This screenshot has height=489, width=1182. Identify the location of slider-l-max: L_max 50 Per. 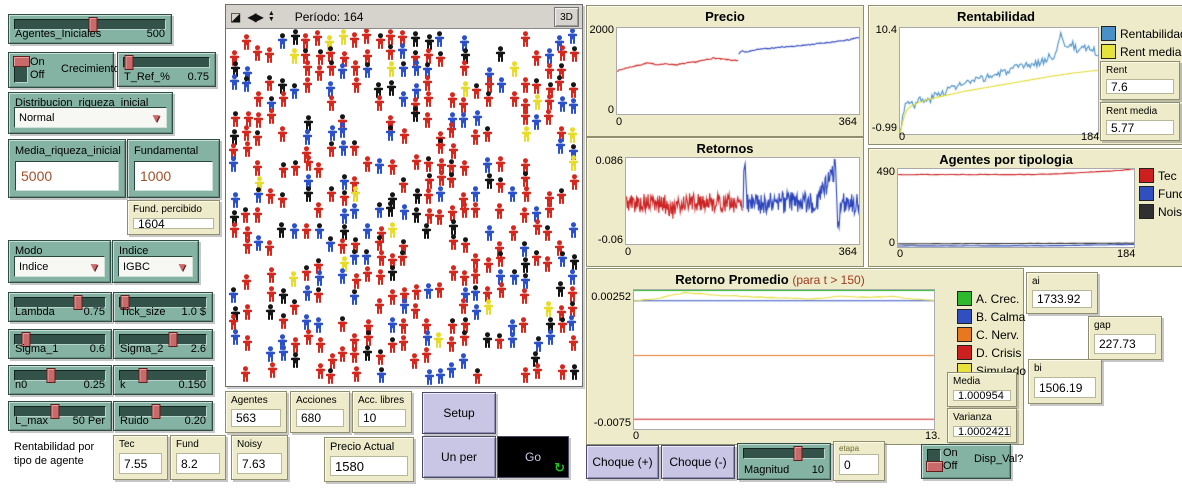
(60, 416).